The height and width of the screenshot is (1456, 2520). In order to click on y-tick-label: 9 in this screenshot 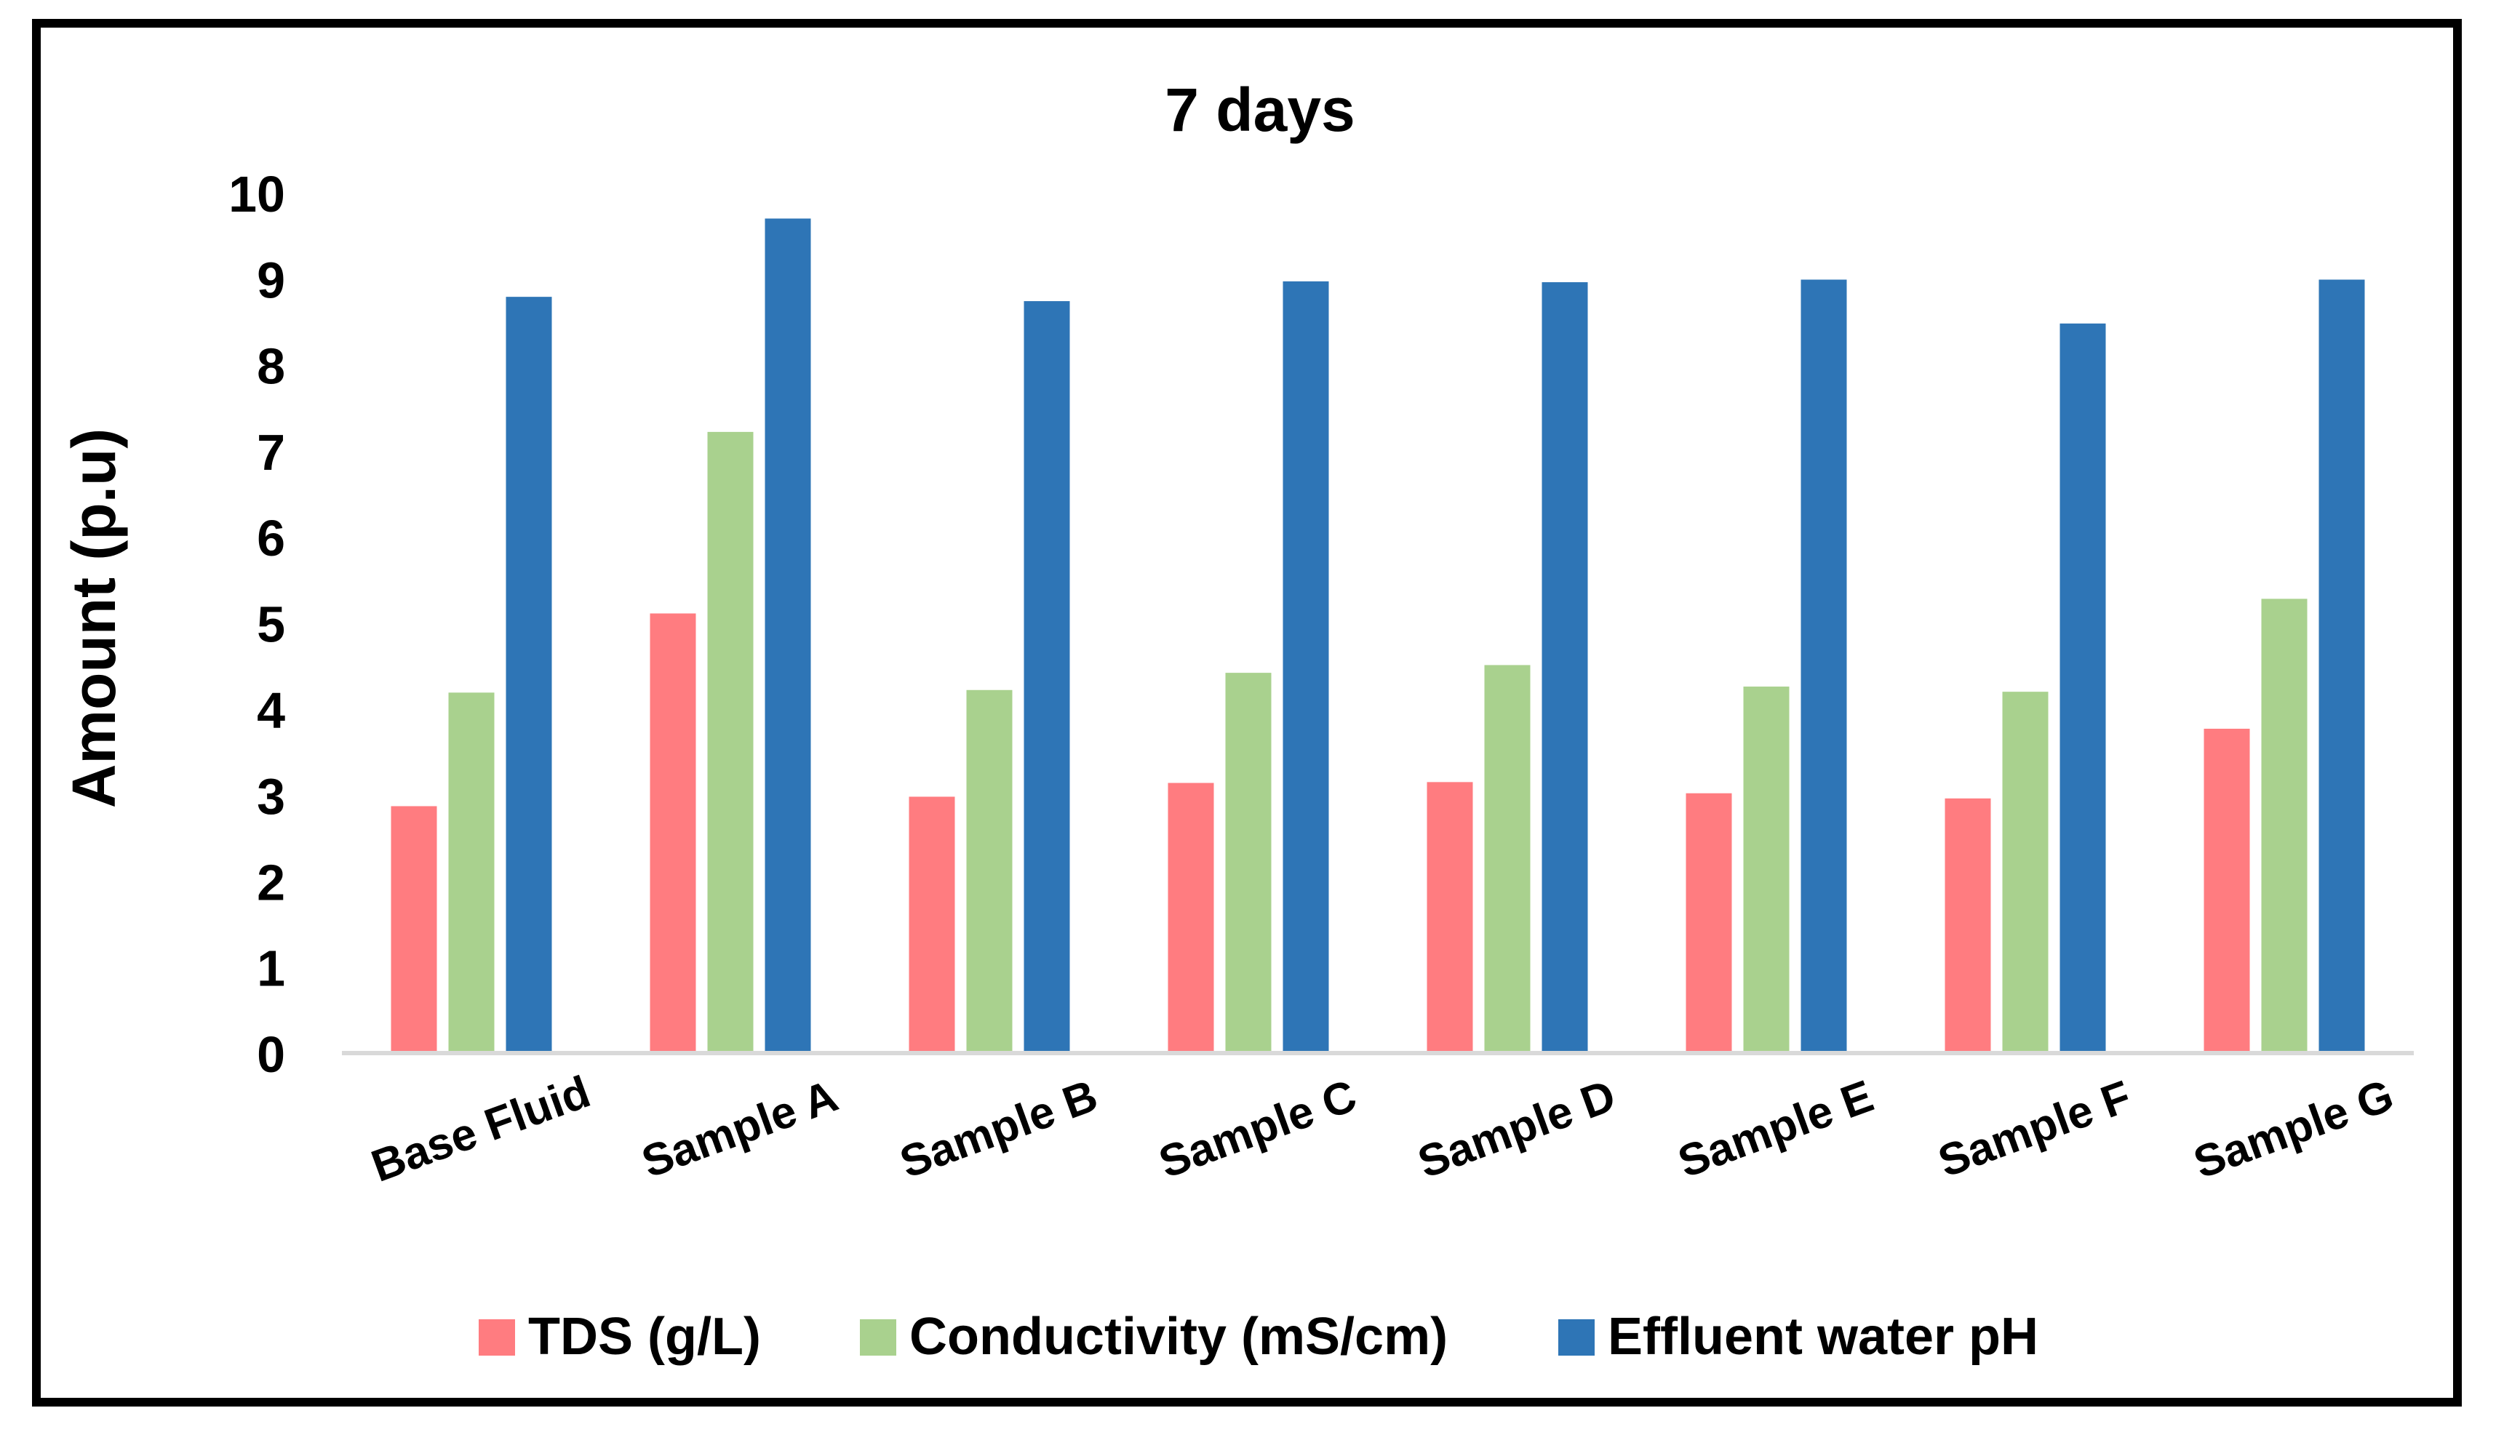, I will do `click(271, 280)`.